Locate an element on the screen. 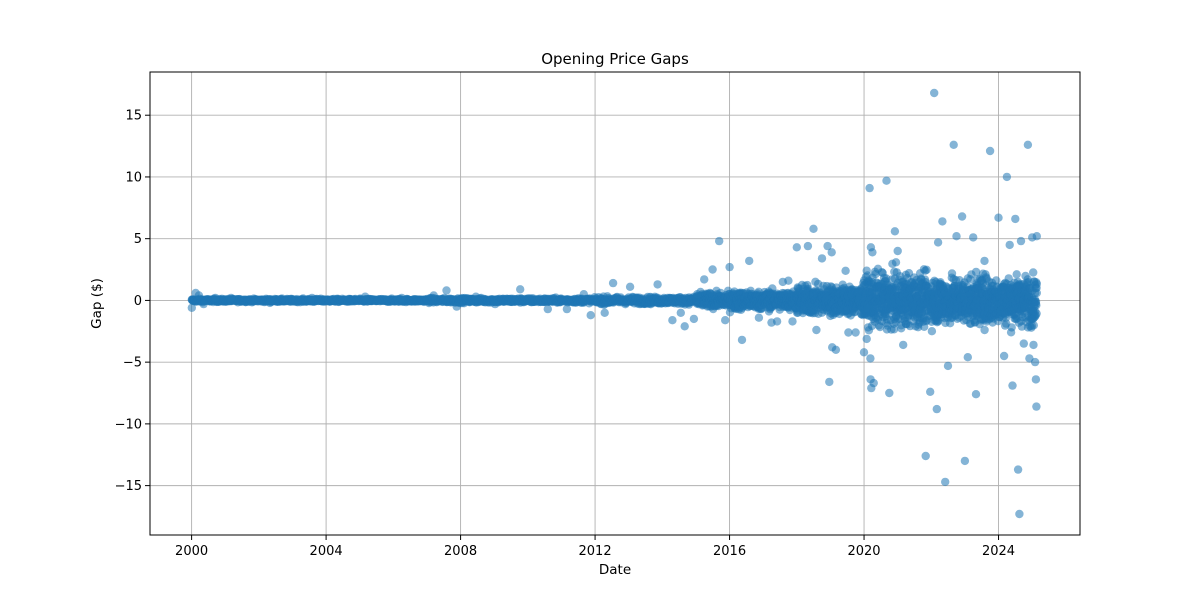 The image size is (1200, 600). x-tick-label: 2012 is located at coordinates (595, 551).